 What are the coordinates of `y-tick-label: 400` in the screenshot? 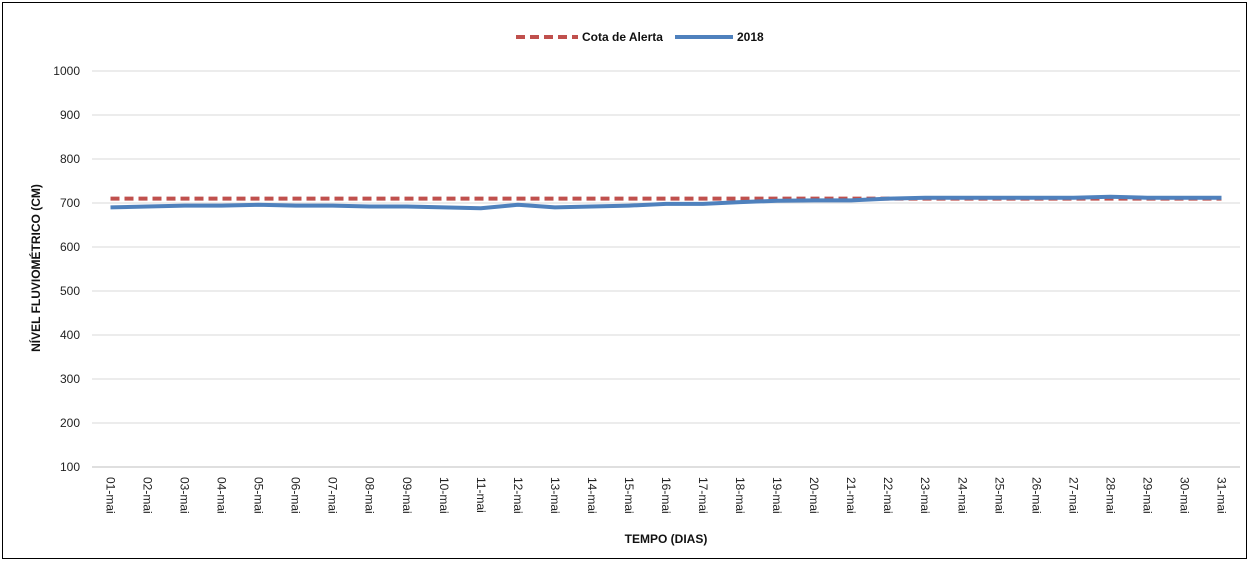 It's located at (70, 335).